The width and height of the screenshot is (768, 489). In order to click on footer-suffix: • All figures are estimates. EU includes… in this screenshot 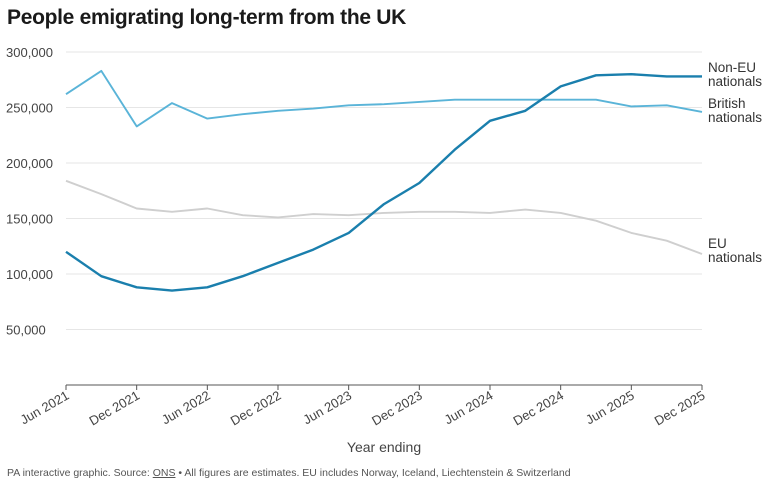, I will do `click(373, 473)`.